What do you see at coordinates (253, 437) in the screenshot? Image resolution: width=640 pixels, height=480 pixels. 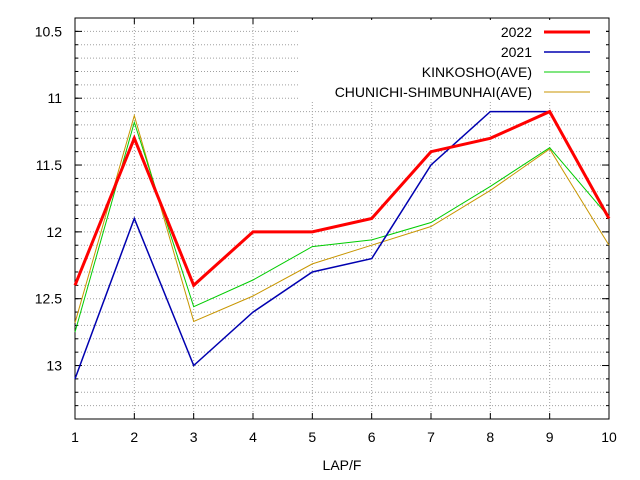 I see `x-tick-label: 4` at bounding box center [253, 437].